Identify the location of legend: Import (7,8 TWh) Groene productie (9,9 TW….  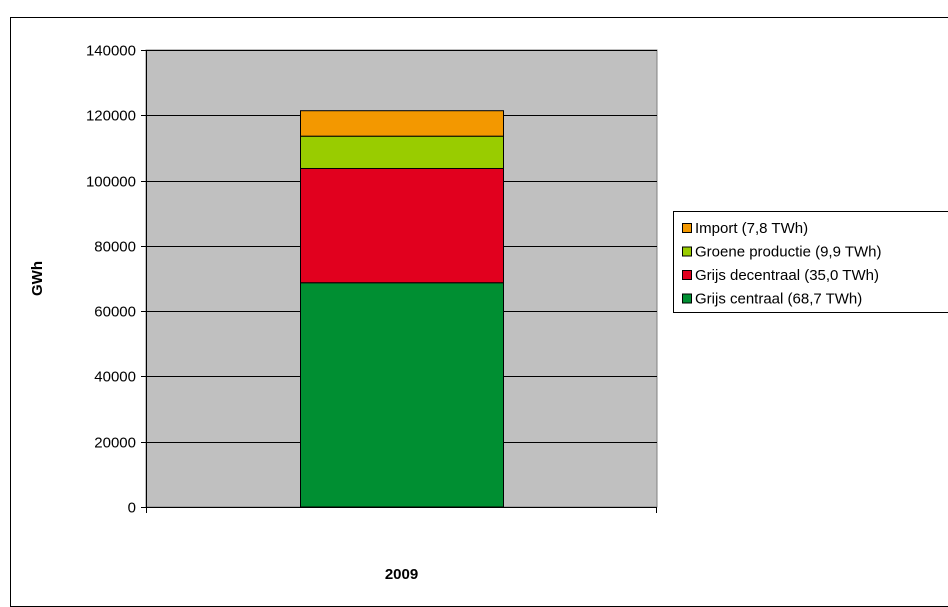
(811, 262).